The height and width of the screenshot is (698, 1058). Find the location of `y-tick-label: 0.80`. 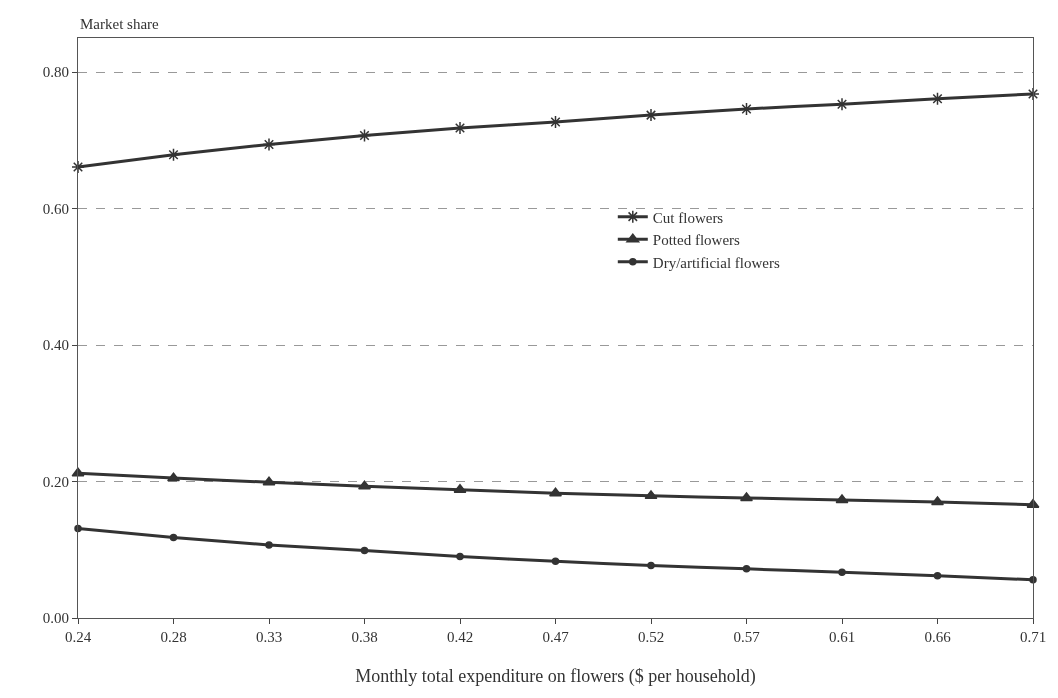

y-tick-label: 0.80 is located at coordinates (55, 72).